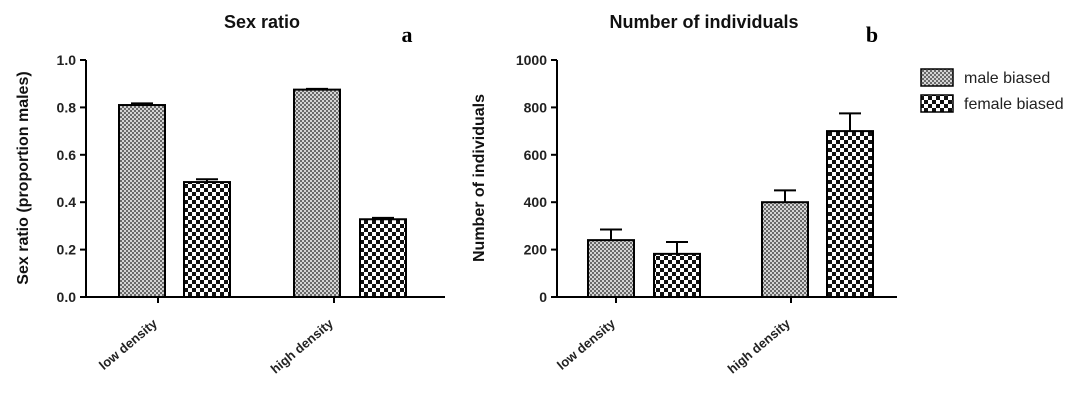  Describe the element at coordinates (23, 177) in the screenshot. I see `panel-a-y-axis-label: Sex ratio (proportion males)` at that location.